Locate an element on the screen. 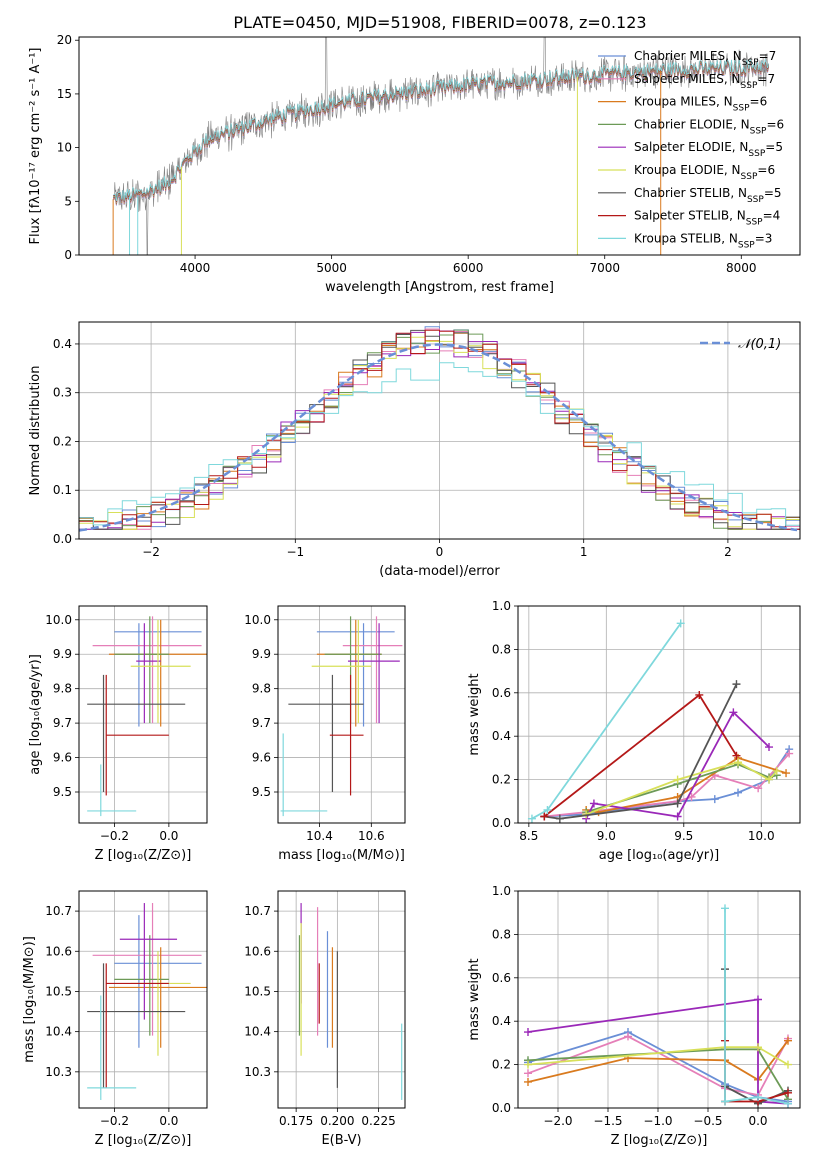  x-tick-label: 9.5 is located at coordinates (683, 836).